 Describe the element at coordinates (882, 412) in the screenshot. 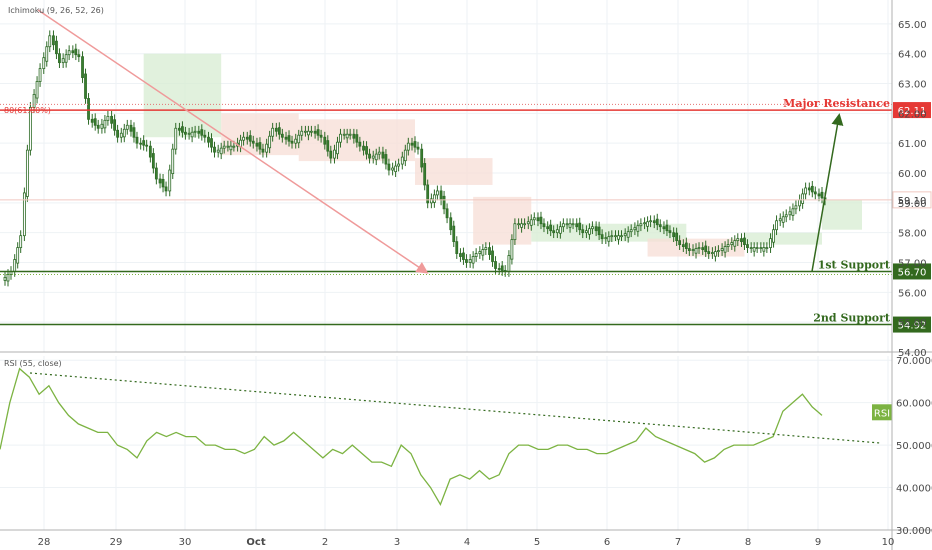

I see `rsi-badge` at that location.